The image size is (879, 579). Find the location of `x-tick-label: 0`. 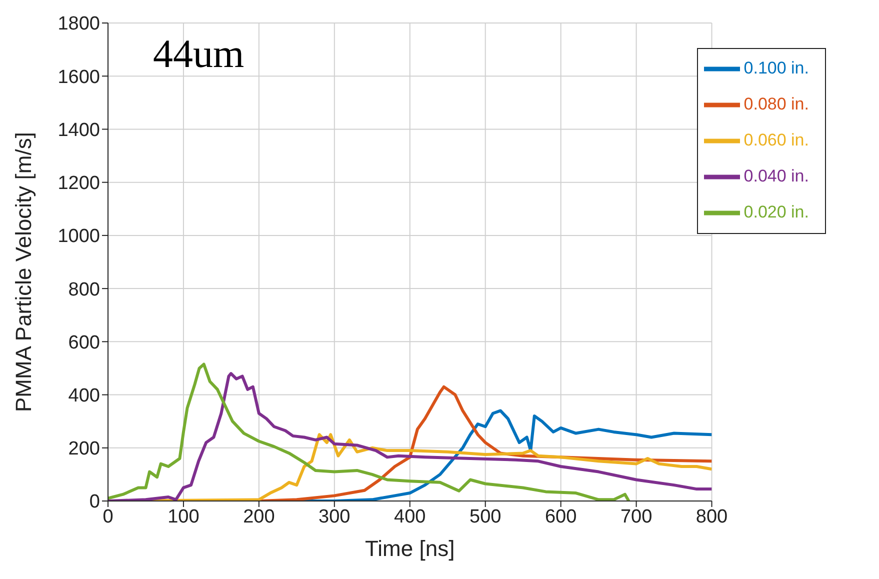

x-tick-label: 0 is located at coordinates (108, 517).